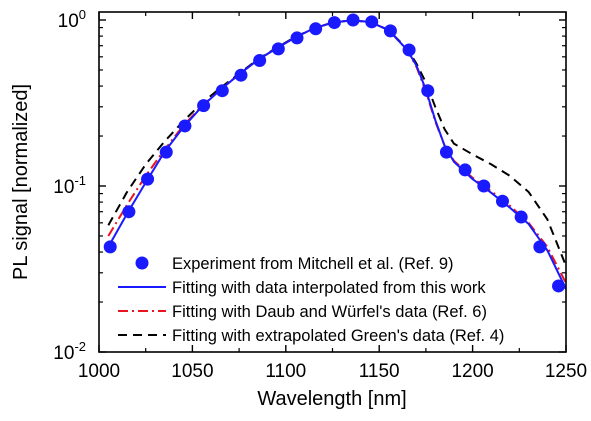  What do you see at coordinates (72, 19) in the screenshot?
I see `y-tick-label: 10⁰` at bounding box center [72, 19].